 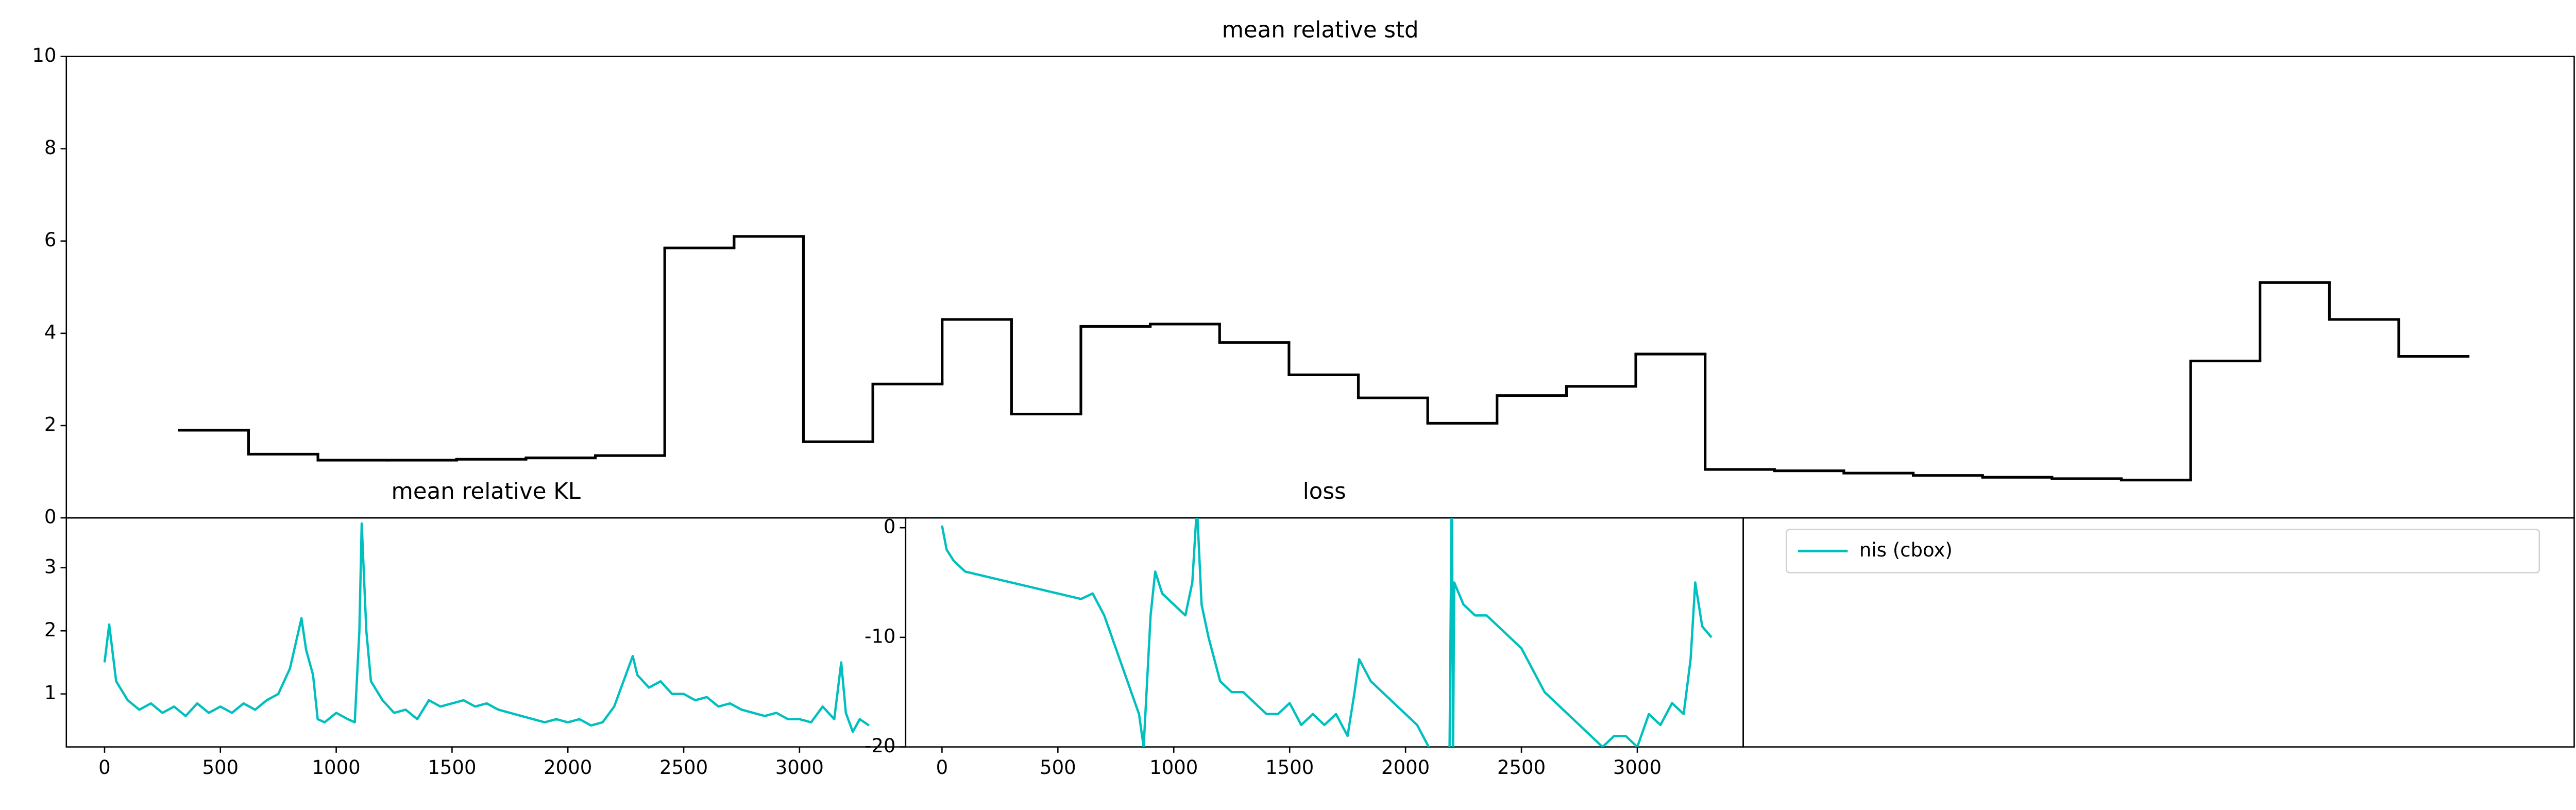 I want to click on y-tick-label: 4, so click(x=51, y=332).